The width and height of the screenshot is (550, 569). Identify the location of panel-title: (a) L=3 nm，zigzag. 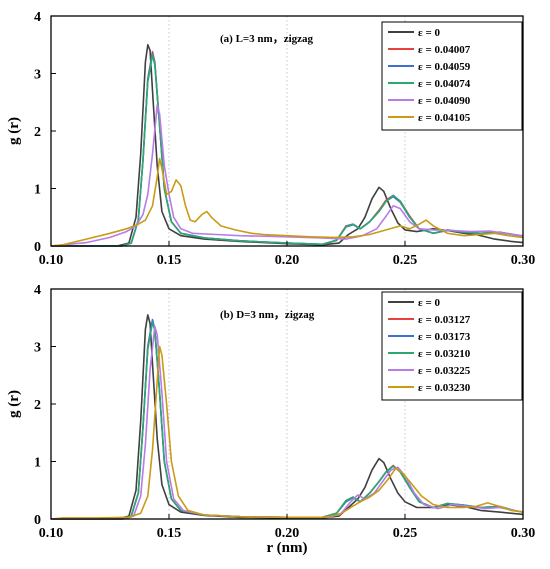
(267, 39).